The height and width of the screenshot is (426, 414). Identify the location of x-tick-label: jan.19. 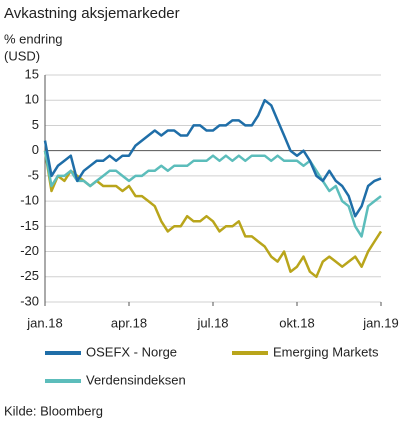
(380, 322).